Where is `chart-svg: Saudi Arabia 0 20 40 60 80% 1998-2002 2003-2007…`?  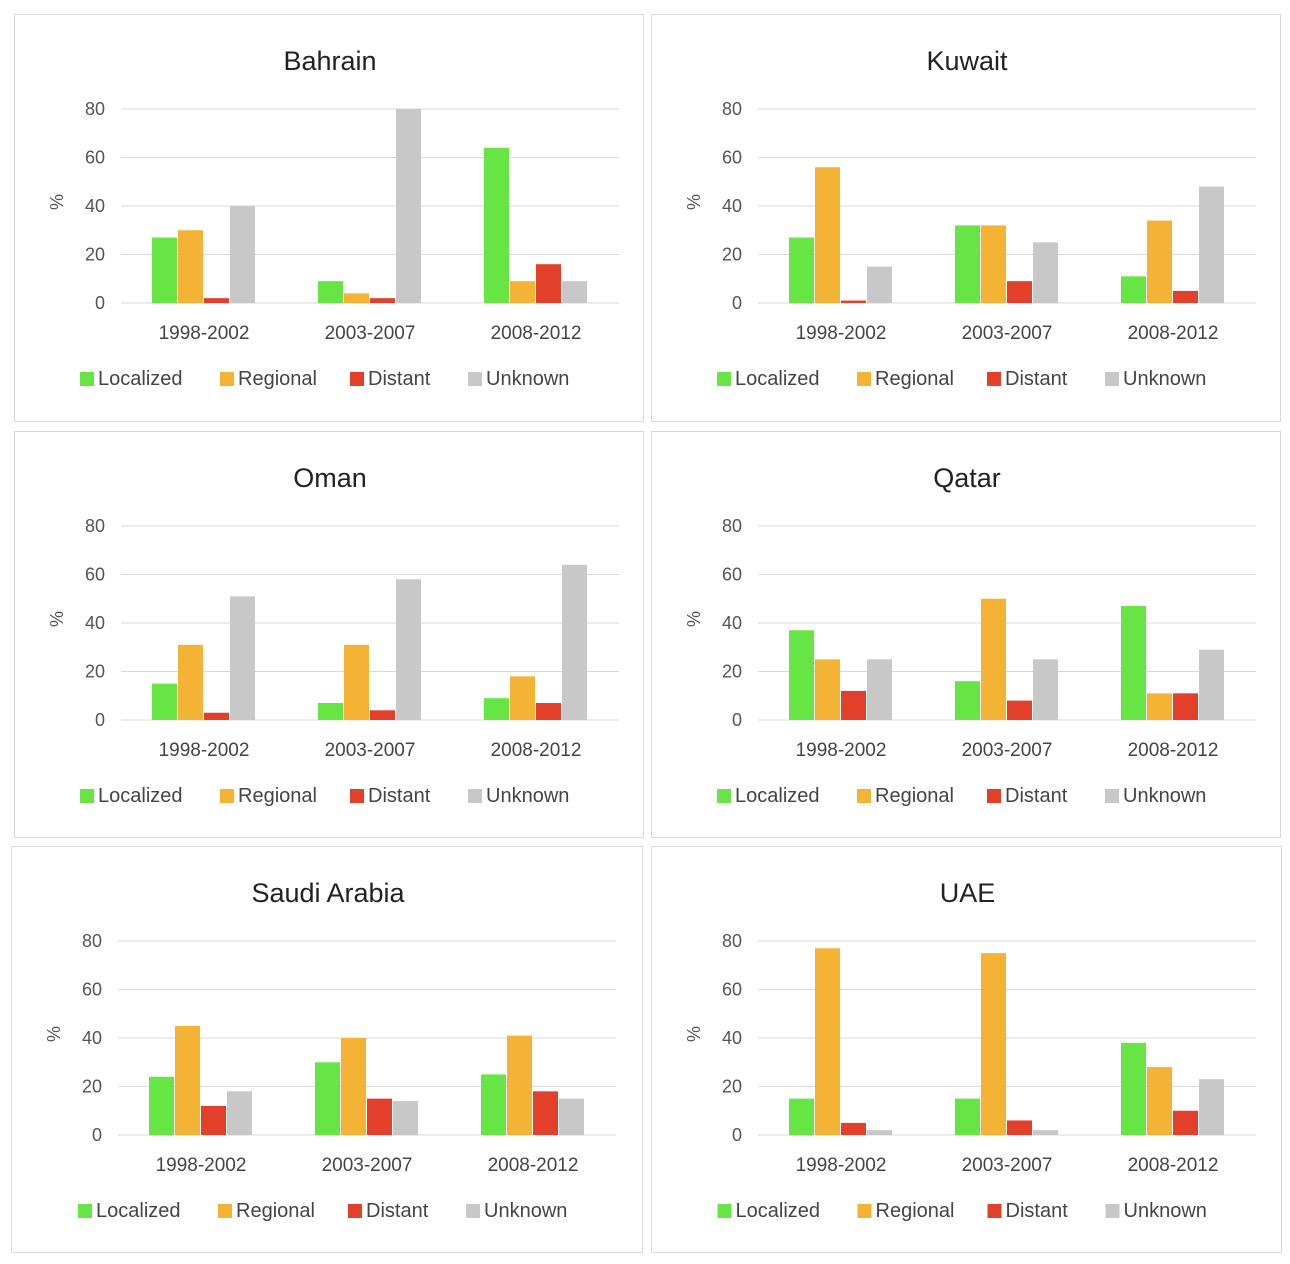
chart-svg: Saudi Arabia 0 20 40 60 80% 1998-2002 2003-2007… is located at coordinates (330, 1050).